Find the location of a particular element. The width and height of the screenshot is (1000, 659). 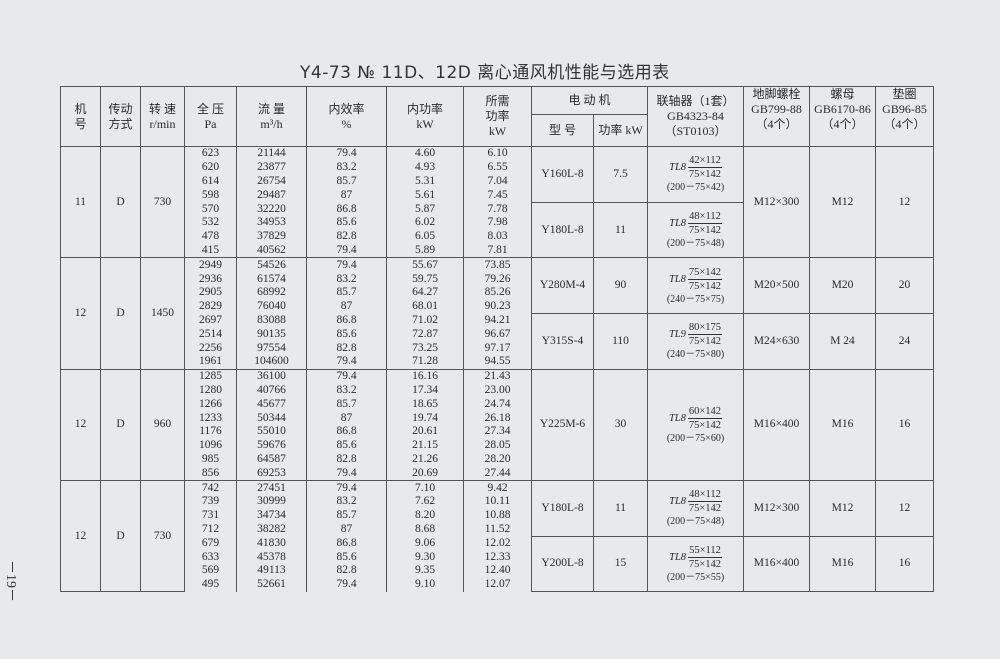

pressure-cell: 495 is located at coordinates (210, 584).